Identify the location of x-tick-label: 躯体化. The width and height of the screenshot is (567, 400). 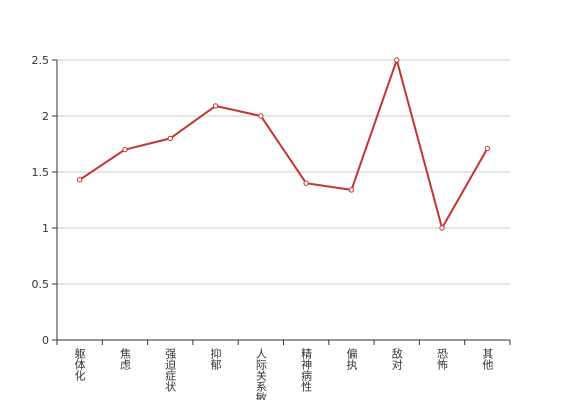
(79, 365).